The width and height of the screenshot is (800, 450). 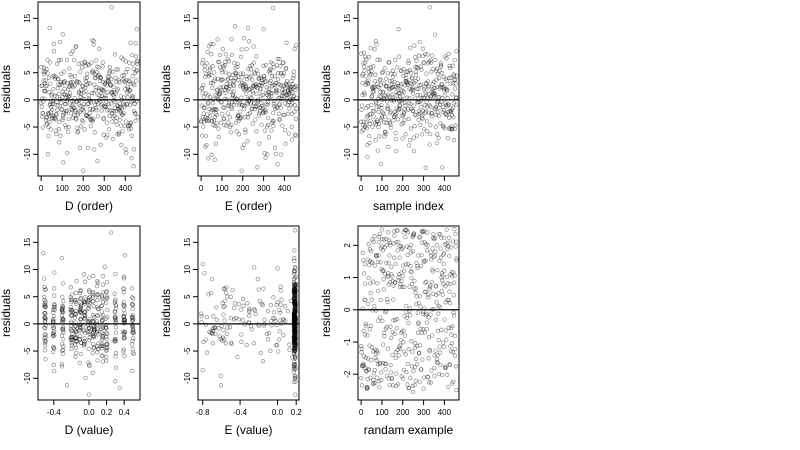 What do you see at coordinates (326, 89) in the screenshot?
I see `y-axis-label: residuals` at bounding box center [326, 89].